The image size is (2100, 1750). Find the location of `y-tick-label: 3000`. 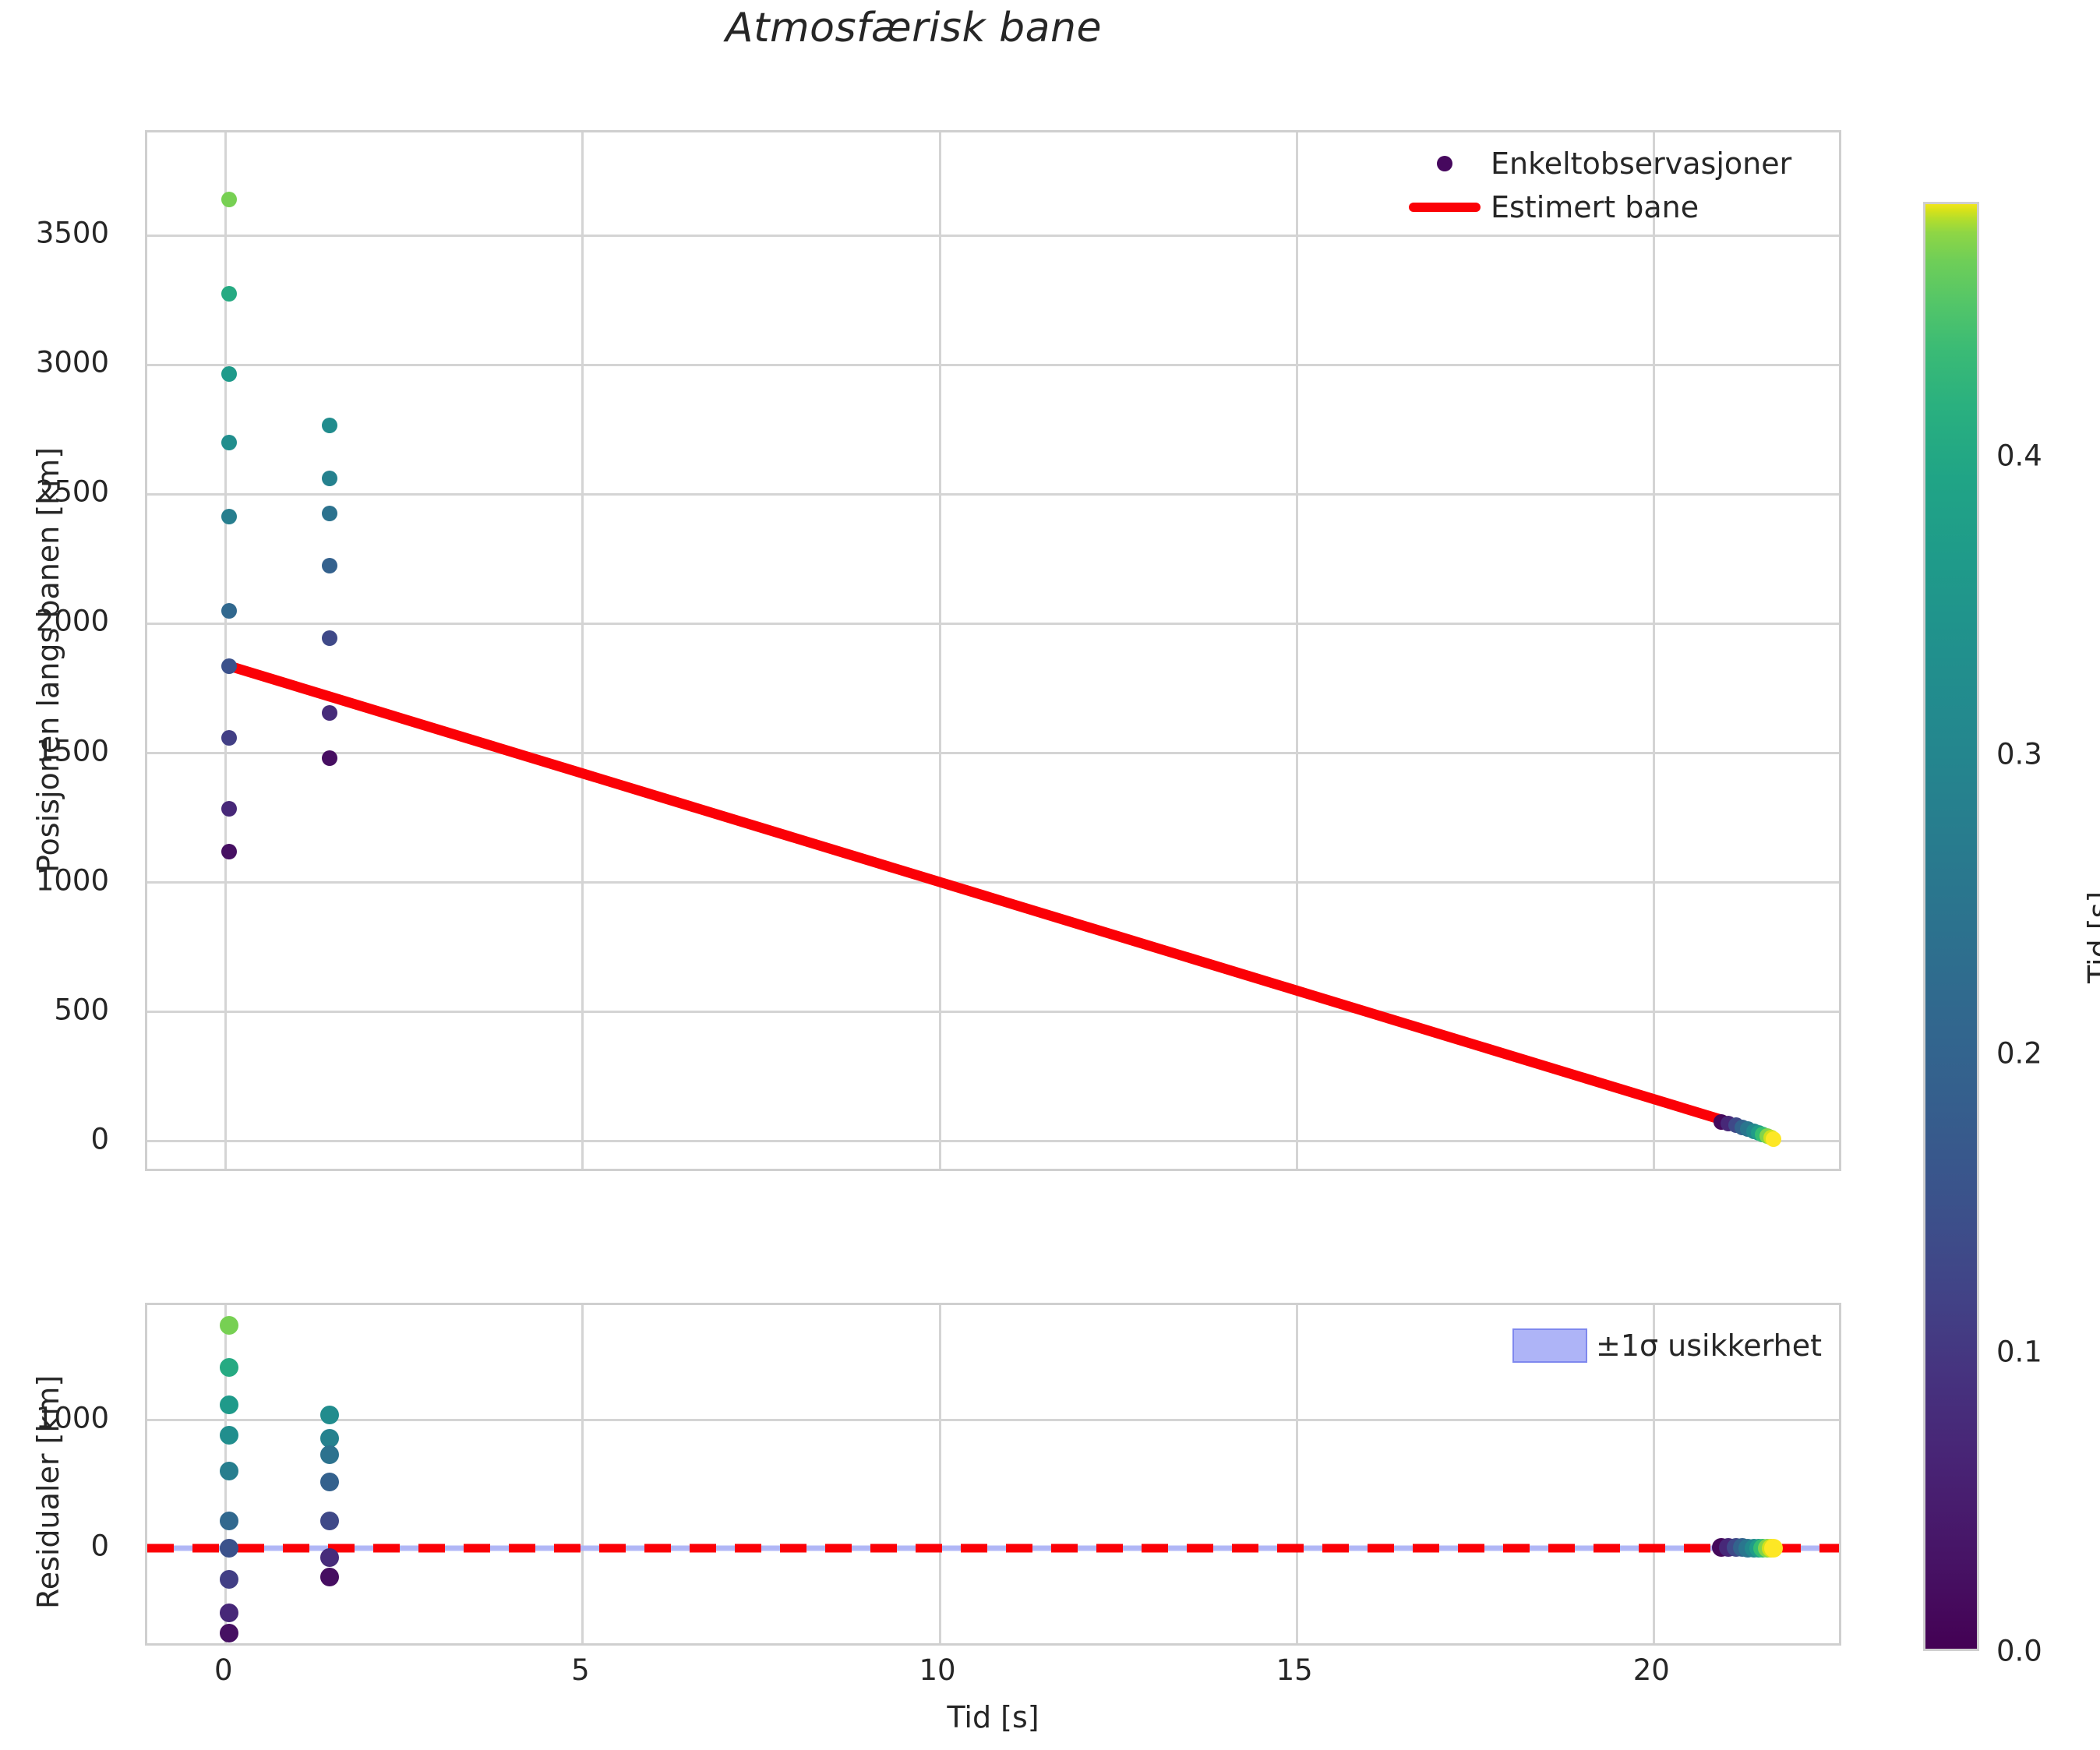

y-tick-label: 3000 is located at coordinates (72, 362).